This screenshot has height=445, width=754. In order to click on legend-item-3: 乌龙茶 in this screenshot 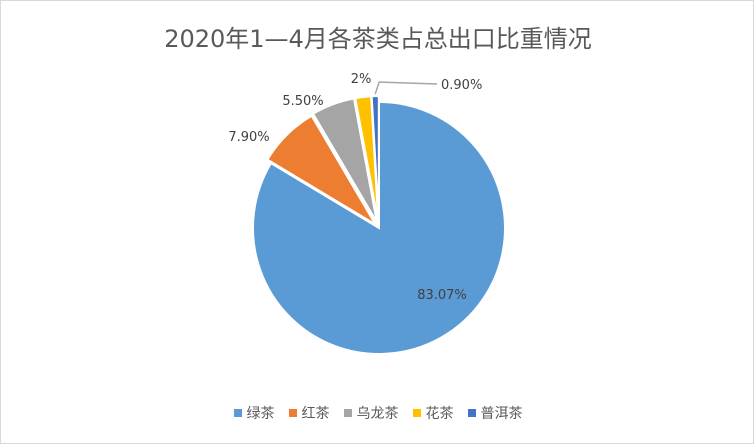, I will do `click(371, 413)`.